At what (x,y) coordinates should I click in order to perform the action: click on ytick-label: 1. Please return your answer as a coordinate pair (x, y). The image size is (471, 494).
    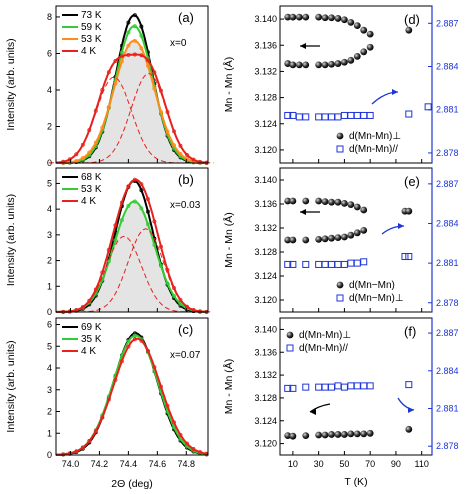
    Looking at the image, I should click on (49, 286).